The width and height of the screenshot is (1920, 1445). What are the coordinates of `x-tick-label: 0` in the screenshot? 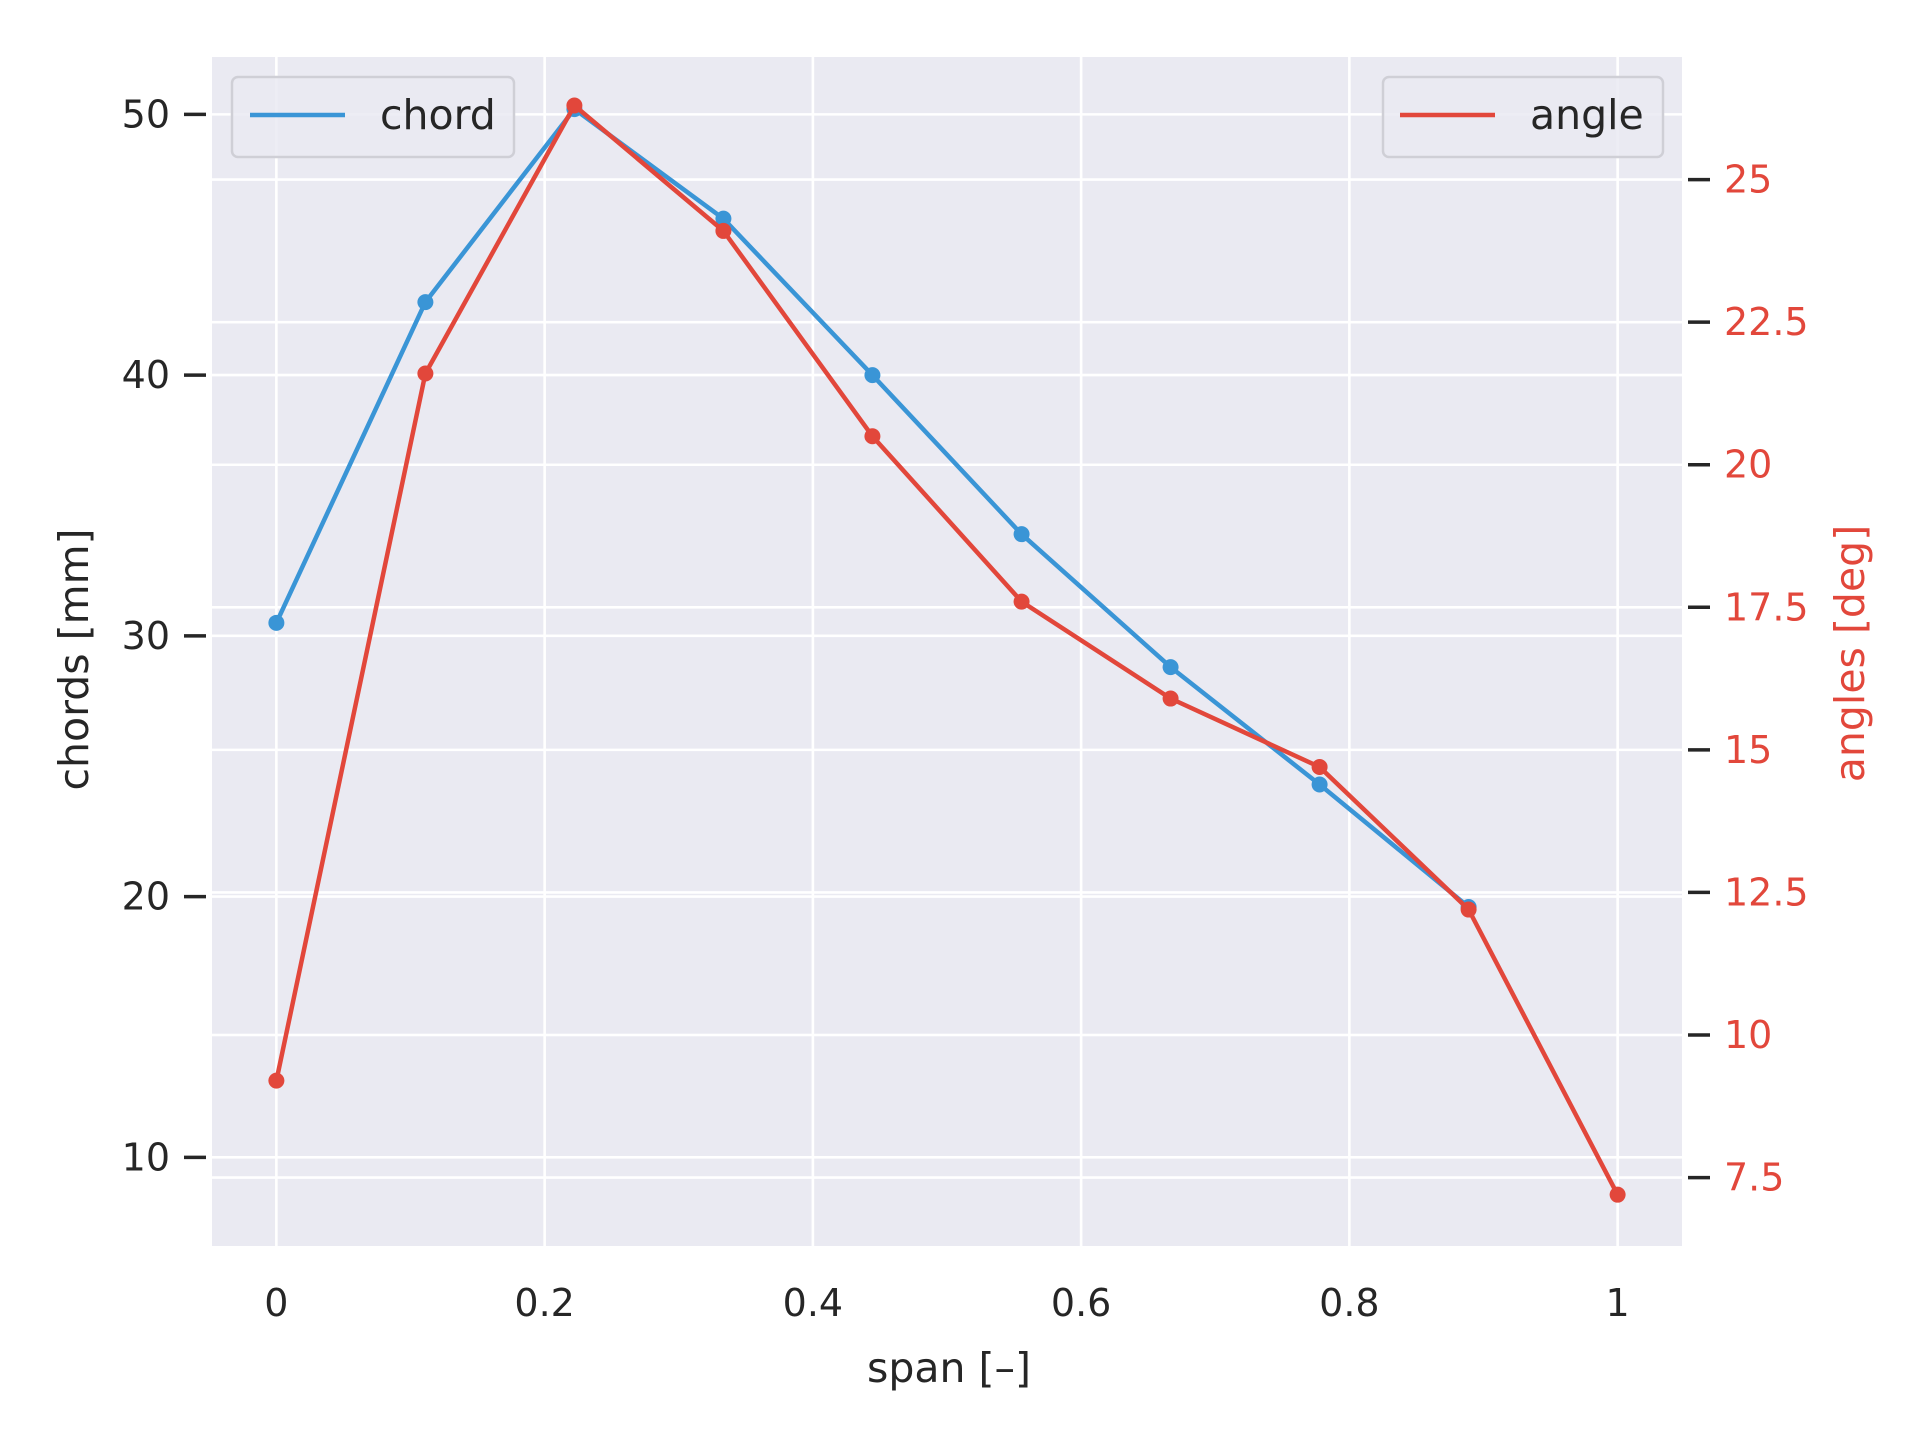 It's located at (276, 1303).